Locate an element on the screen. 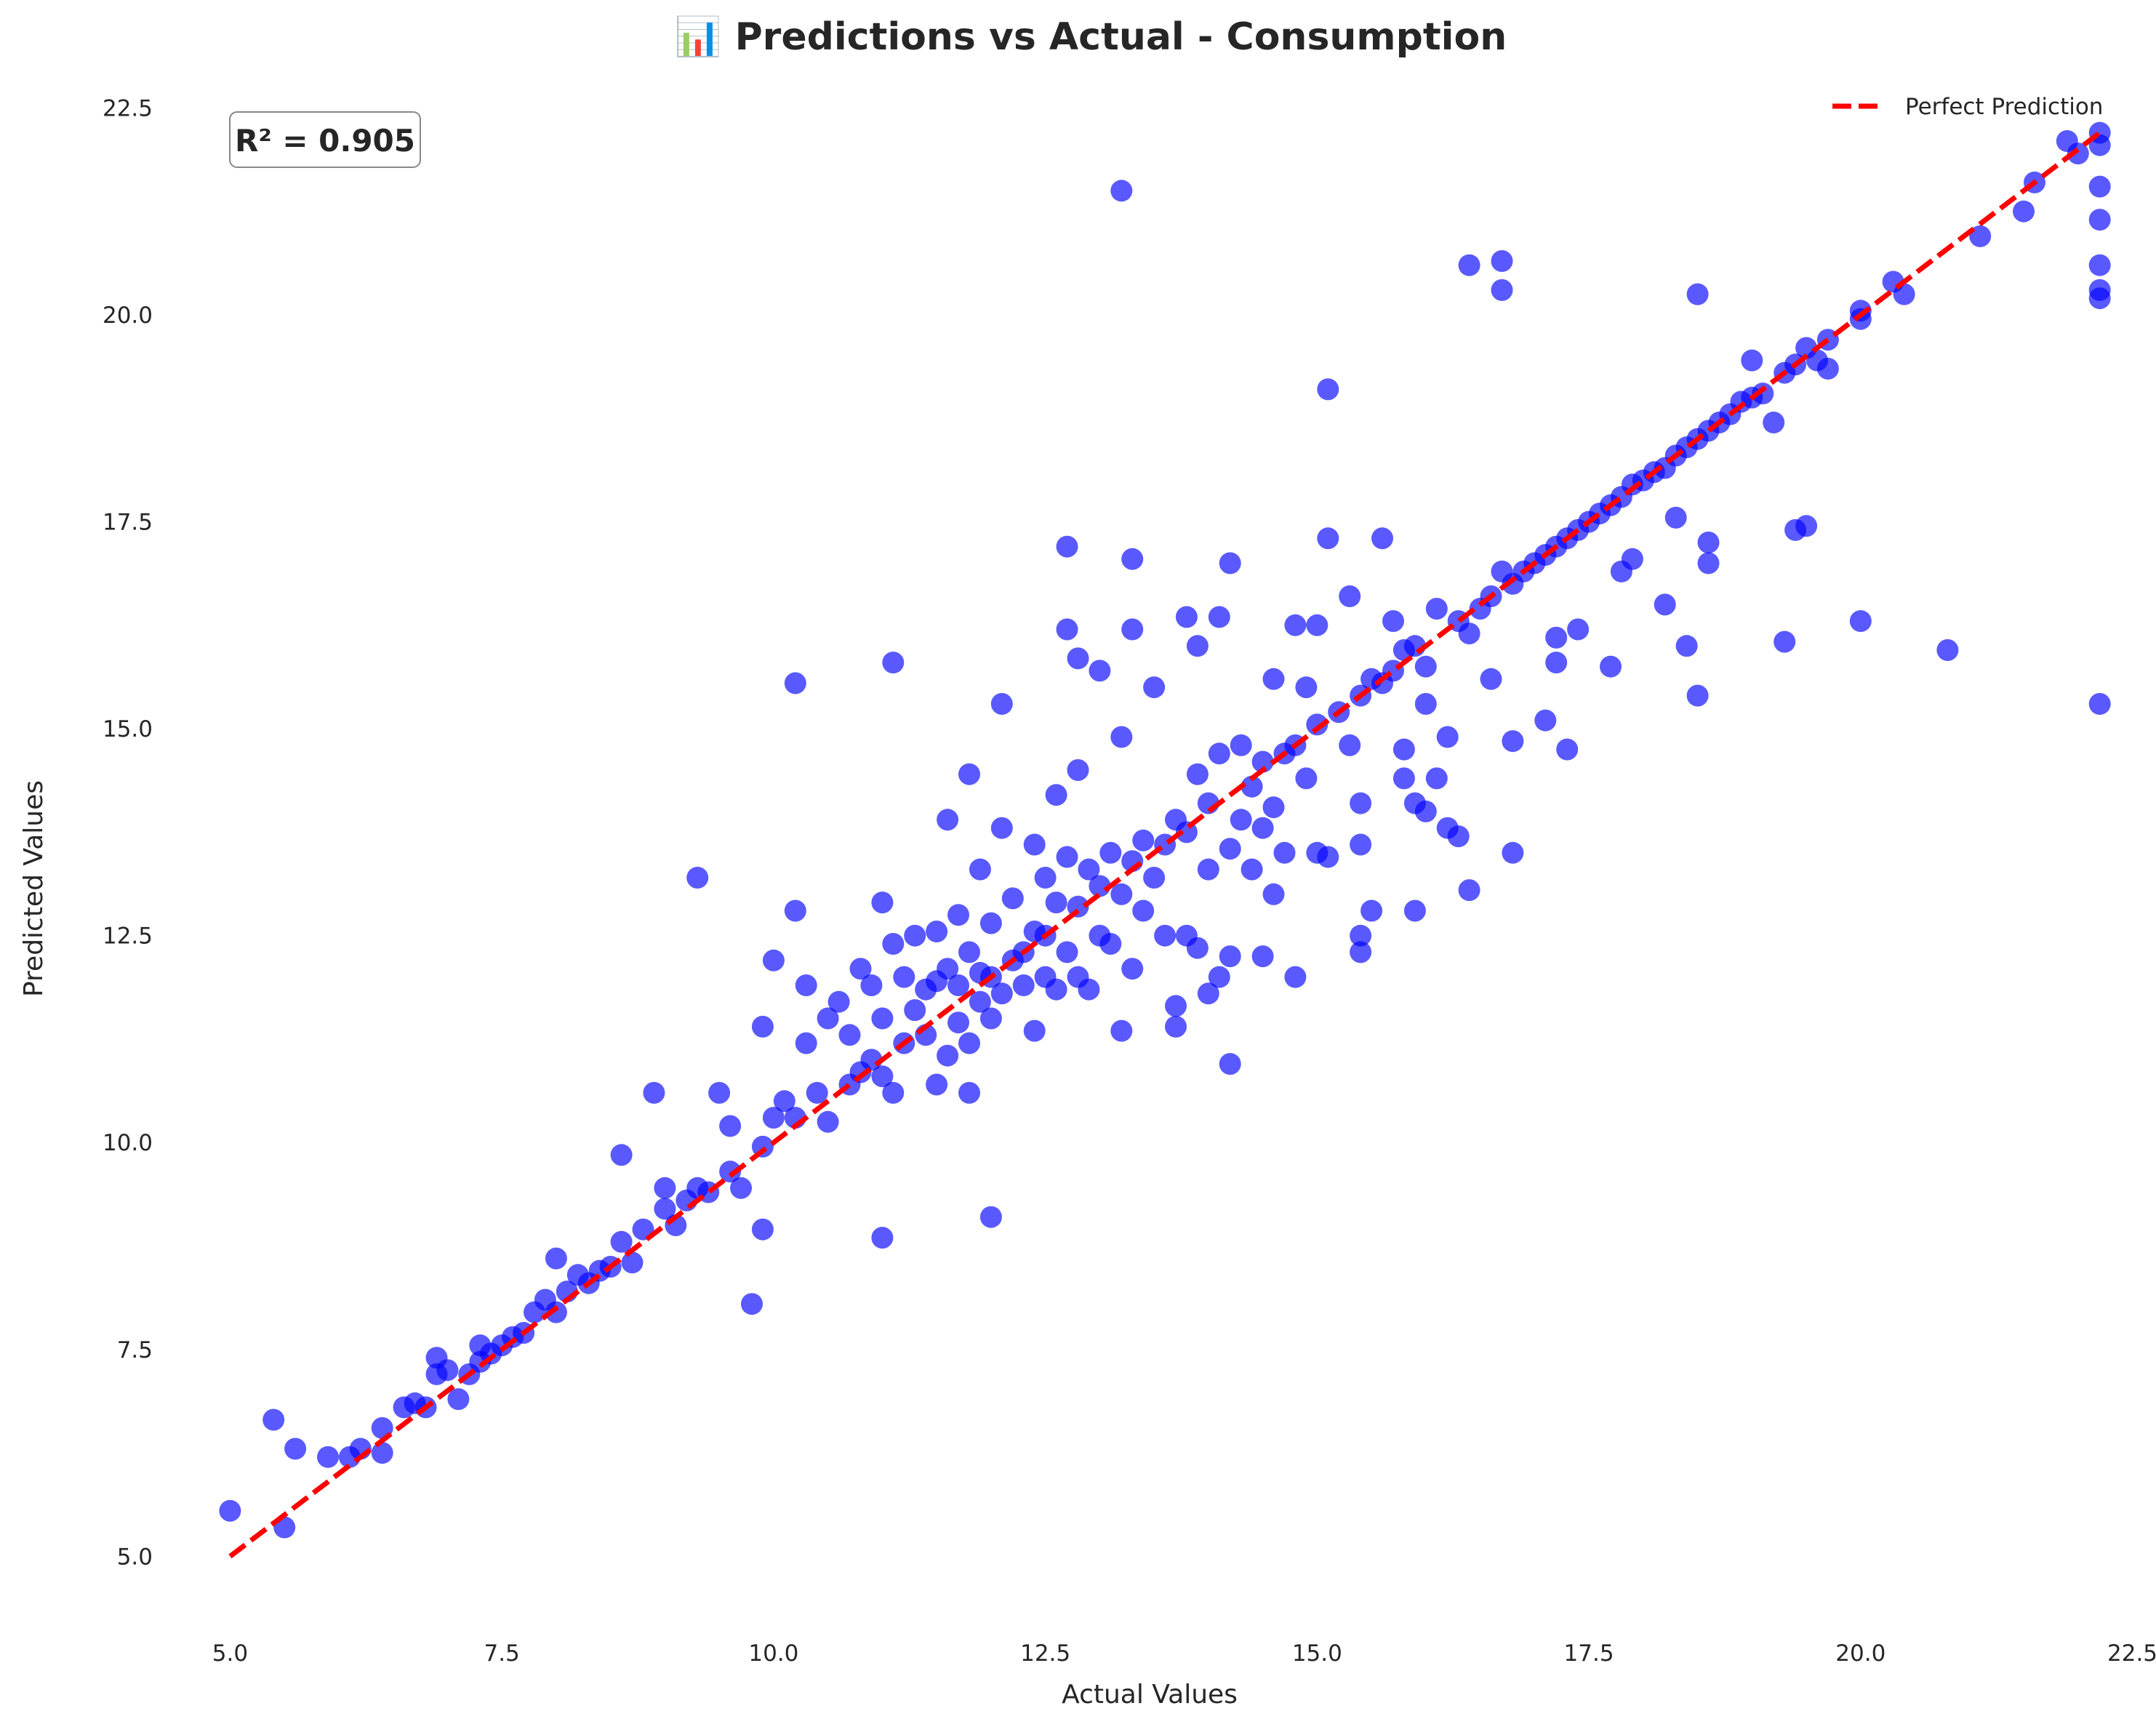 This screenshot has height=1719, width=2156. x-tick-label: 12.5 is located at coordinates (1045, 1653).